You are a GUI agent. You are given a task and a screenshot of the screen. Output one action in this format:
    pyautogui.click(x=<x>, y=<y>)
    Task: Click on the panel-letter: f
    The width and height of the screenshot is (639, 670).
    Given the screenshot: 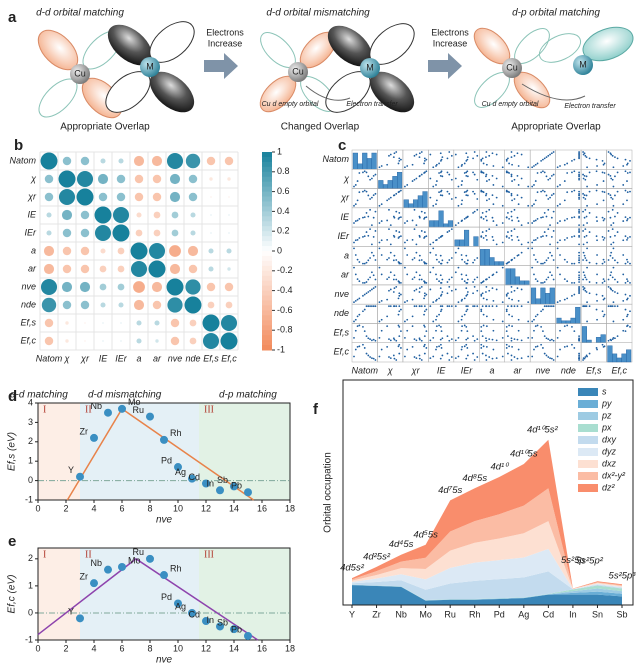 What is the action you would take?
    pyautogui.click(x=316, y=409)
    